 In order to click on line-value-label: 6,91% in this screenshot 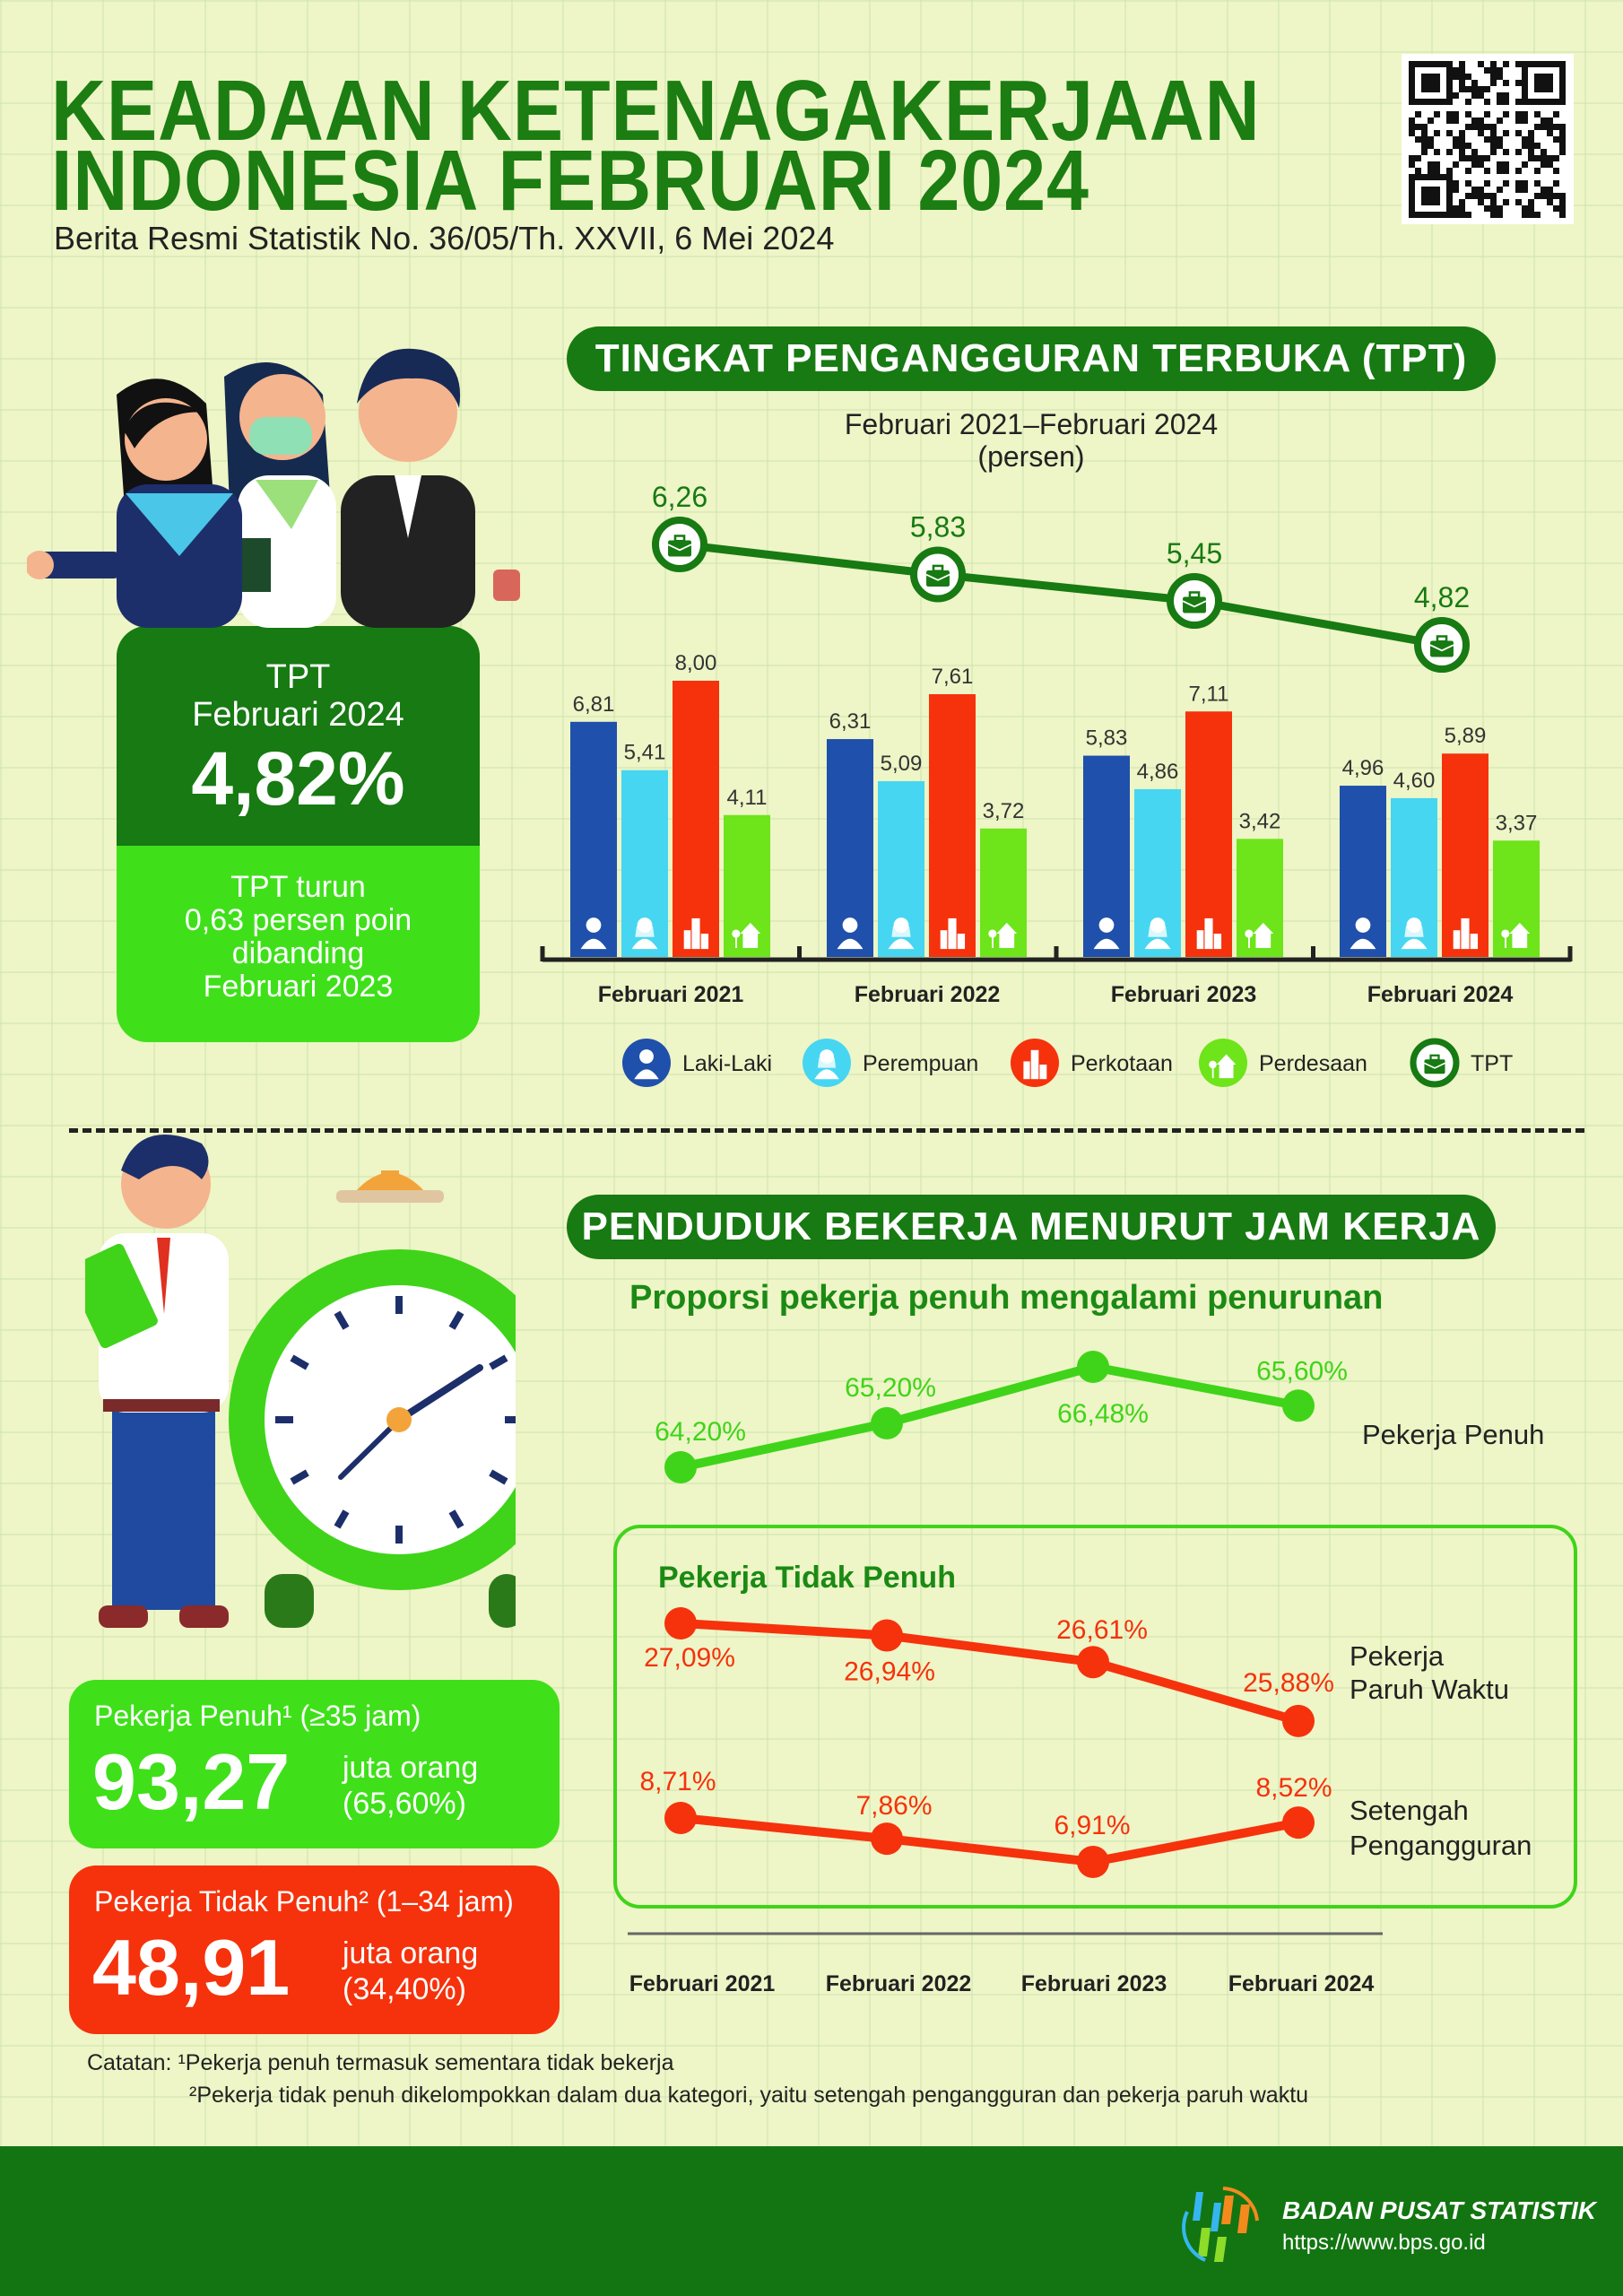, I will do `click(1092, 1825)`.